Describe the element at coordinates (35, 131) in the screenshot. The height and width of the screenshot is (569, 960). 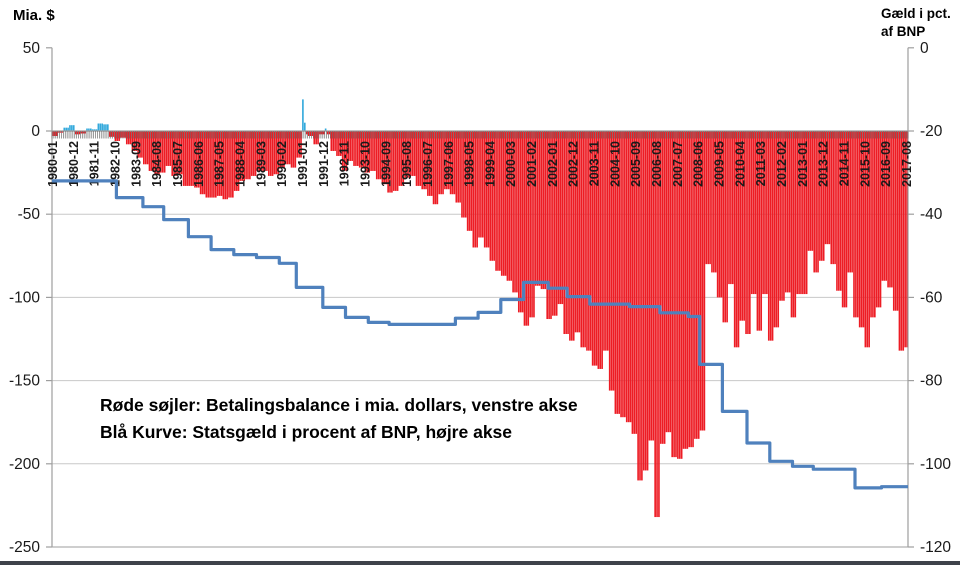
I see `left-axis-tick-label: 0` at that location.